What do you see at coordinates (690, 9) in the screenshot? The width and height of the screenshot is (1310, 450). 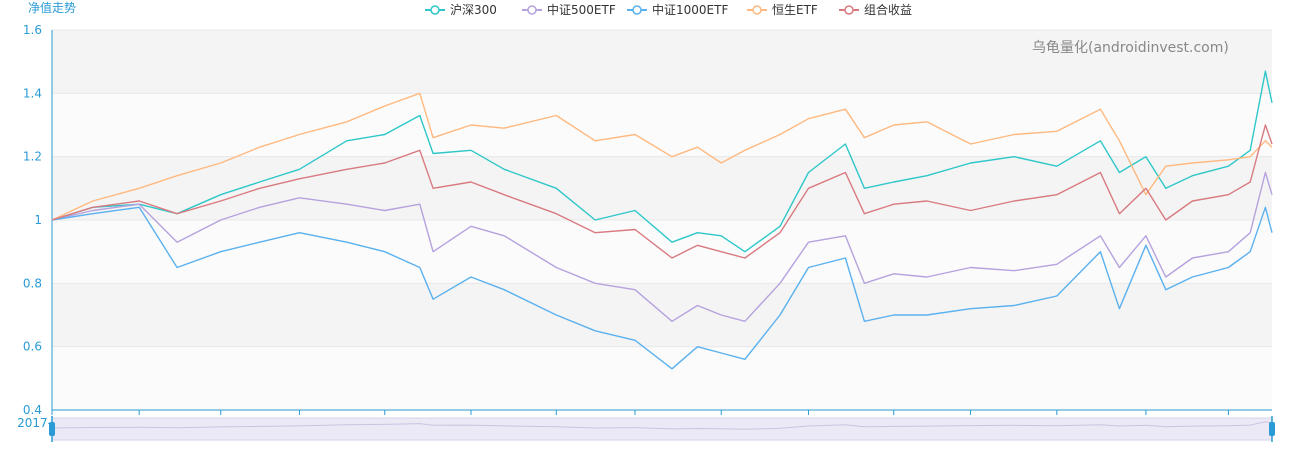 I see `legend-label: 中证1000ETF` at bounding box center [690, 9].